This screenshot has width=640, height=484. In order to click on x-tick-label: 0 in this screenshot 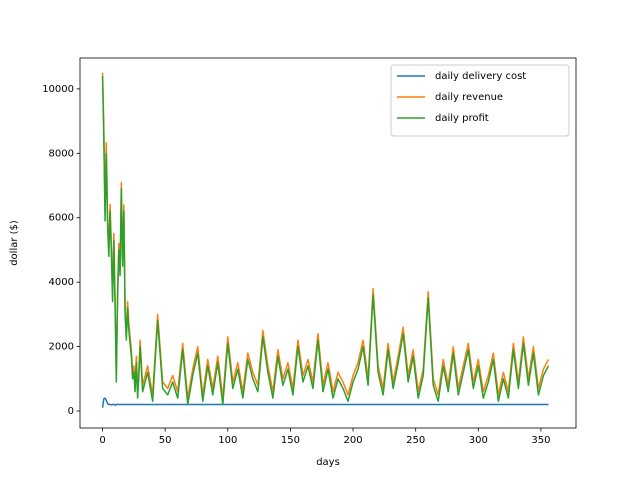, I will do `click(102, 440)`.